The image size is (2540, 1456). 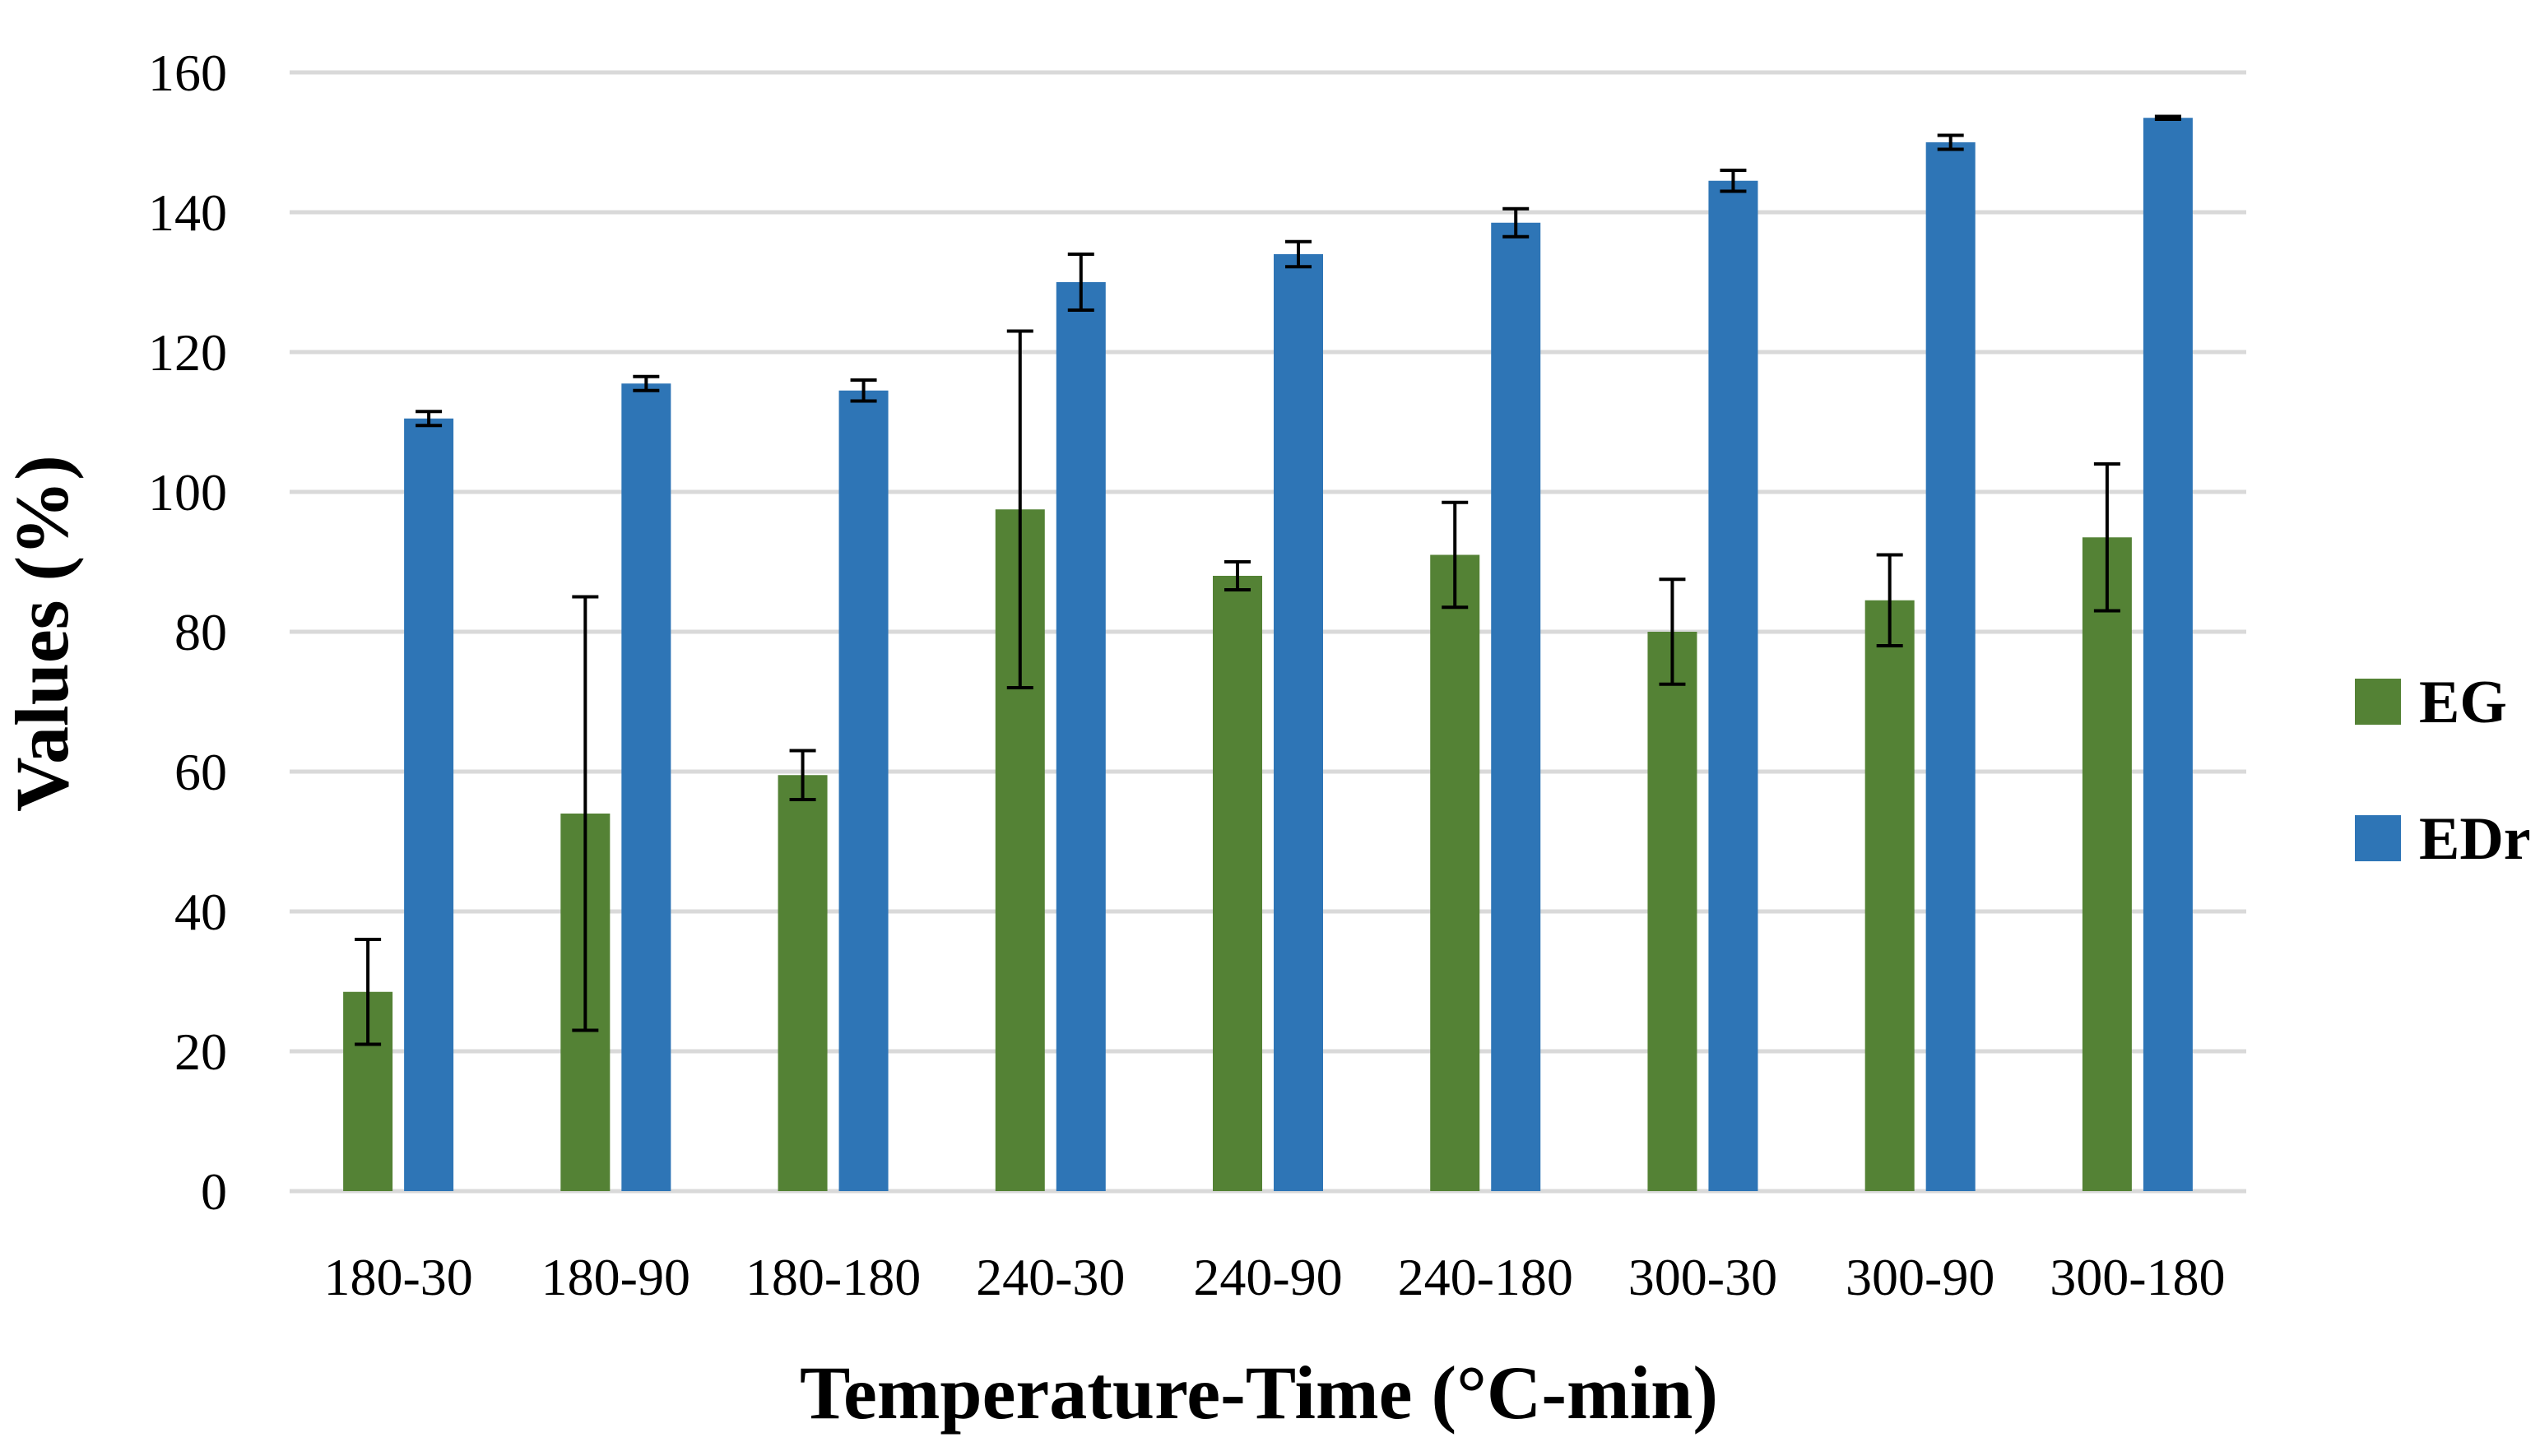 I want to click on y-tick-label: 40, so click(x=200, y=912).